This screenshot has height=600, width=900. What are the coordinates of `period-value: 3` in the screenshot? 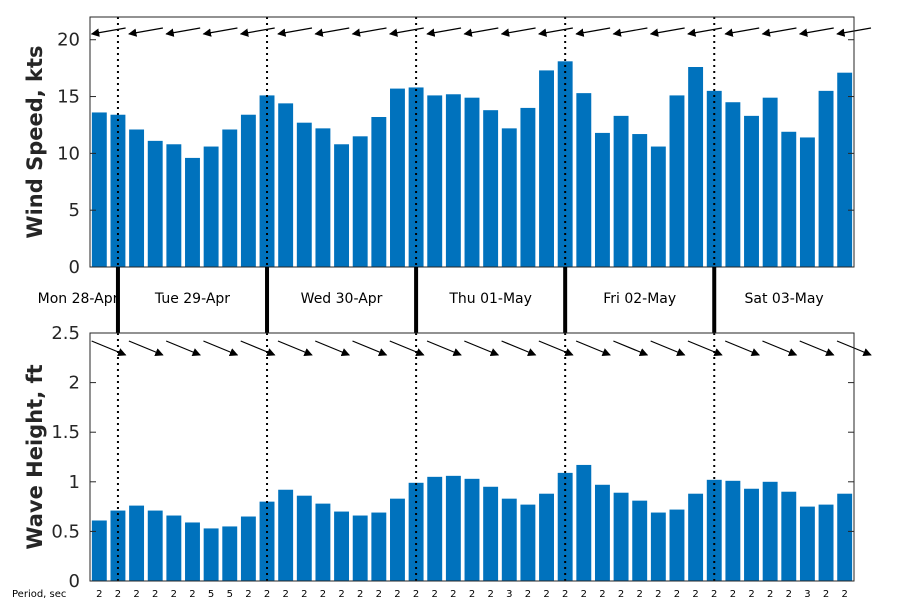 It's located at (509, 594).